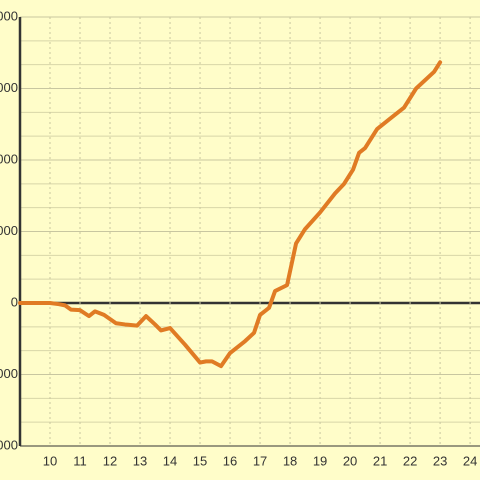 The width and height of the screenshot is (480, 480). Describe the element at coordinates (290, 460) in the screenshot. I see `x-tick-label: 18` at that location.